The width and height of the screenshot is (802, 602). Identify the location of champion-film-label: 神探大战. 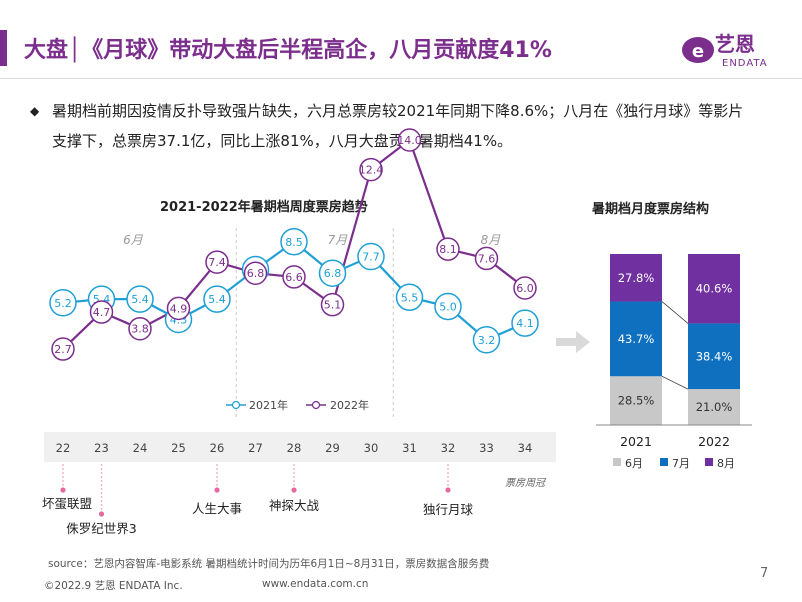
(294, 505).